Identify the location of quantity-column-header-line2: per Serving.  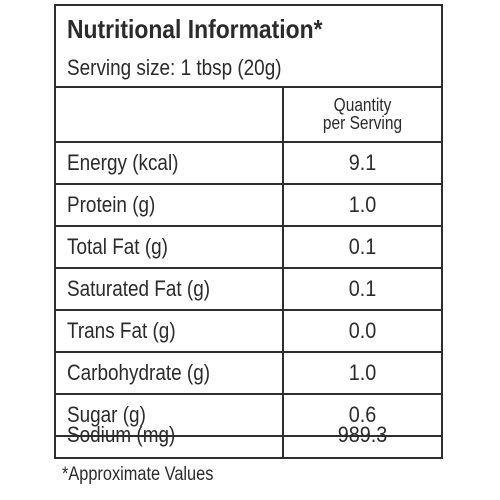
(362, 123).